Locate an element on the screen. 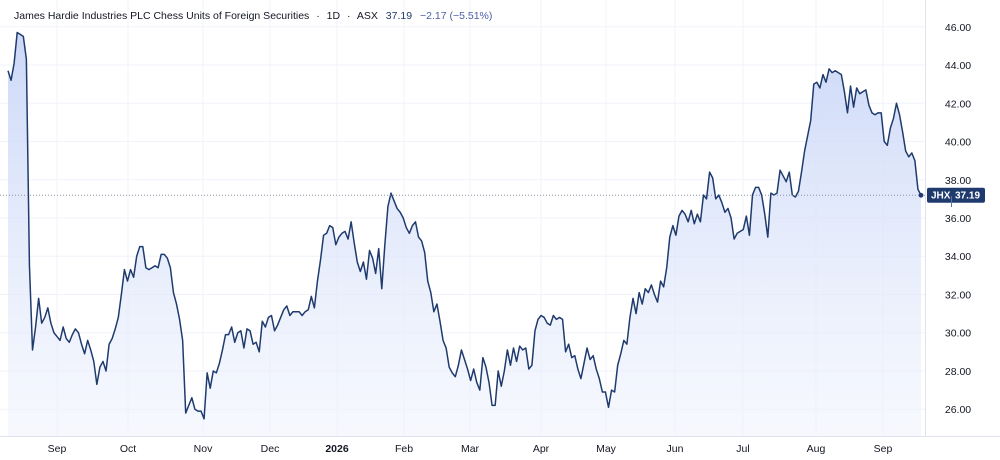 Image resolution: width=1000 pixels, height=460 pixels. x-tick-label: Feb is located at coordinates (404, 449).